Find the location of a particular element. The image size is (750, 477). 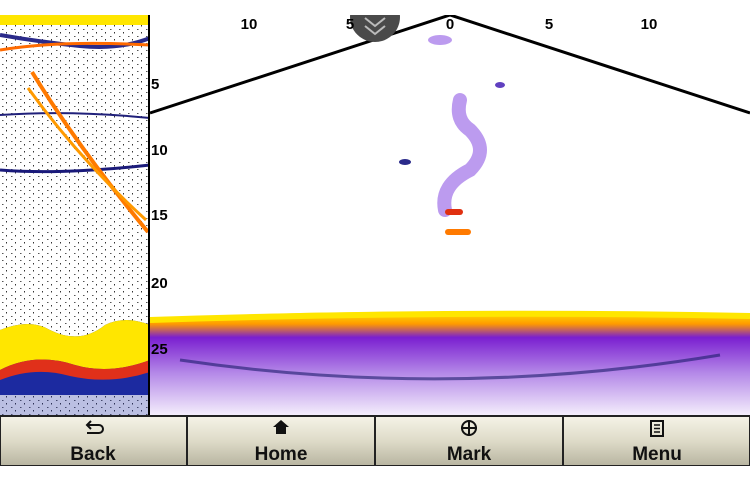

range-scale: 10 5 0 5 10 is located at coordinates (449, 24).